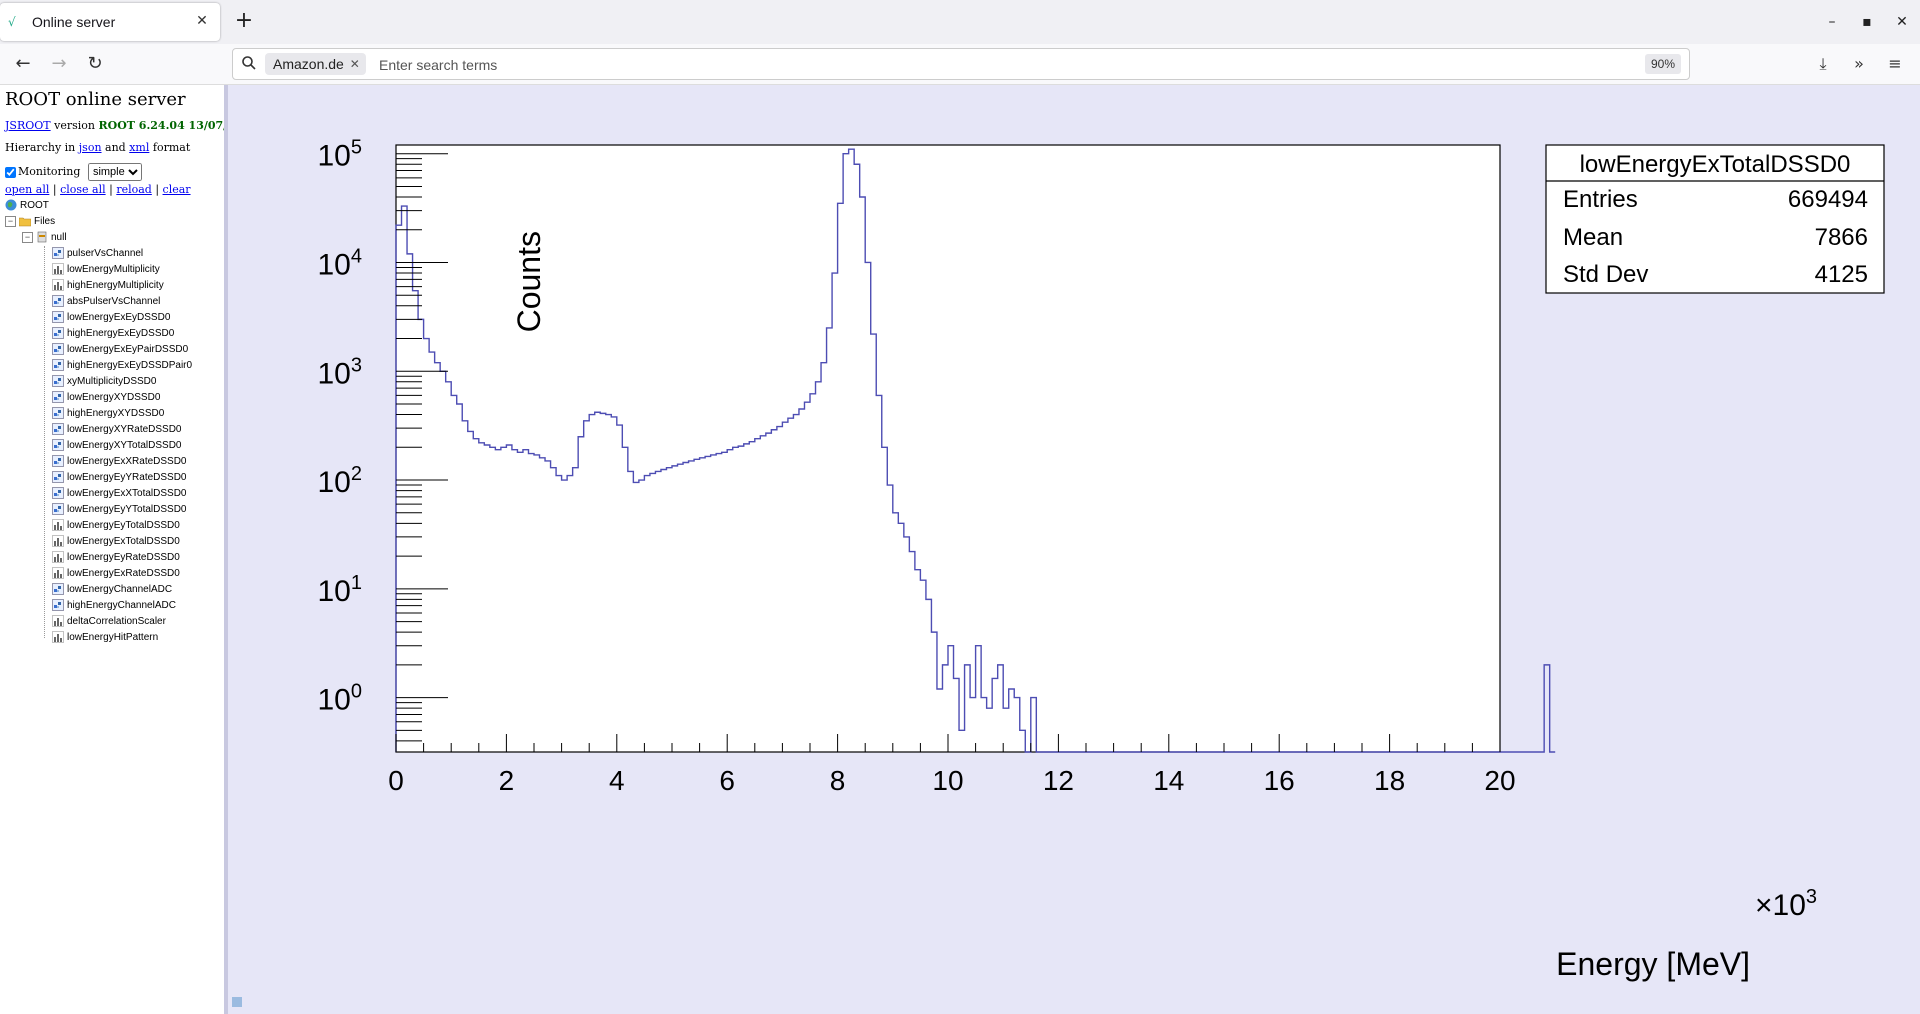  Describe the element at coordinates (1593, 237) in the screenshot. I see `stats-mean-label: Mean` at that location.